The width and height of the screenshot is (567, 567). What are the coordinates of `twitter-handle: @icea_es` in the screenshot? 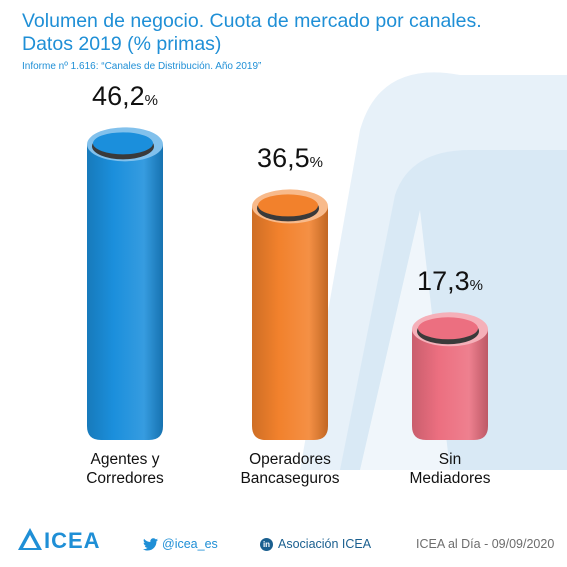 It's located at (190, 544).